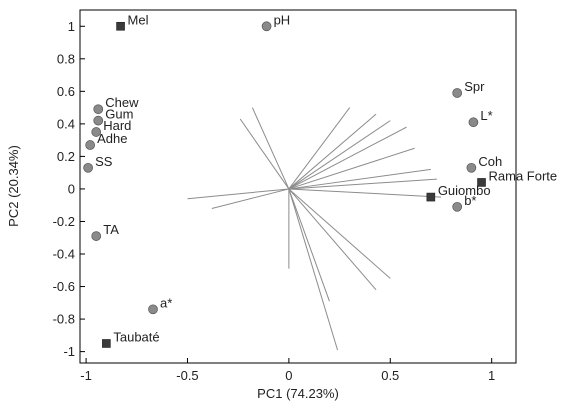 This screenshot has height=405, width=583. What do you see at coordinates (122, 102) in the screenshot?
I see `point-label: Chew` at bounding box center [122, 102].